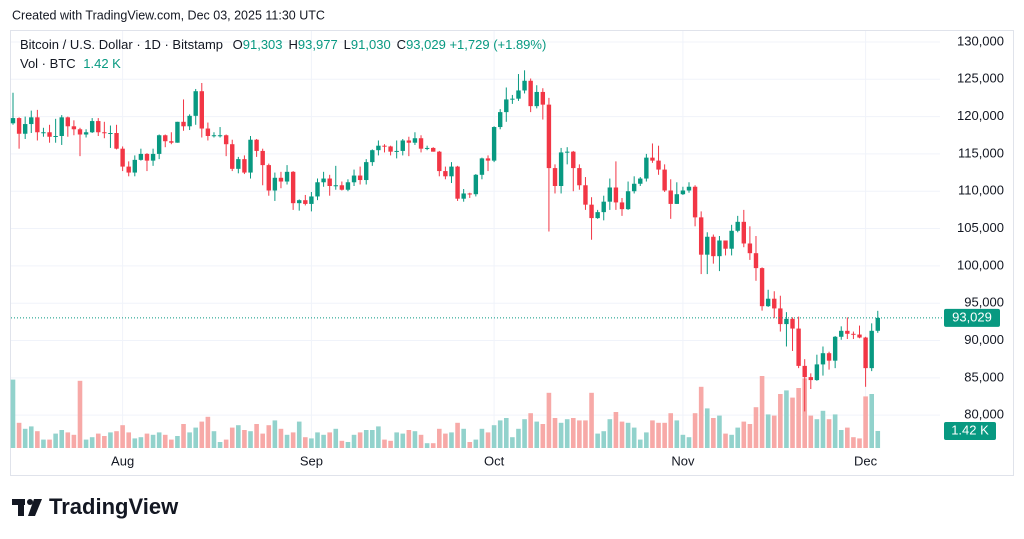  What do you see at coordinates (102, 63) in the screenshot?
I see `volume-value: 1.42 K` at bounding box center [102, 63].